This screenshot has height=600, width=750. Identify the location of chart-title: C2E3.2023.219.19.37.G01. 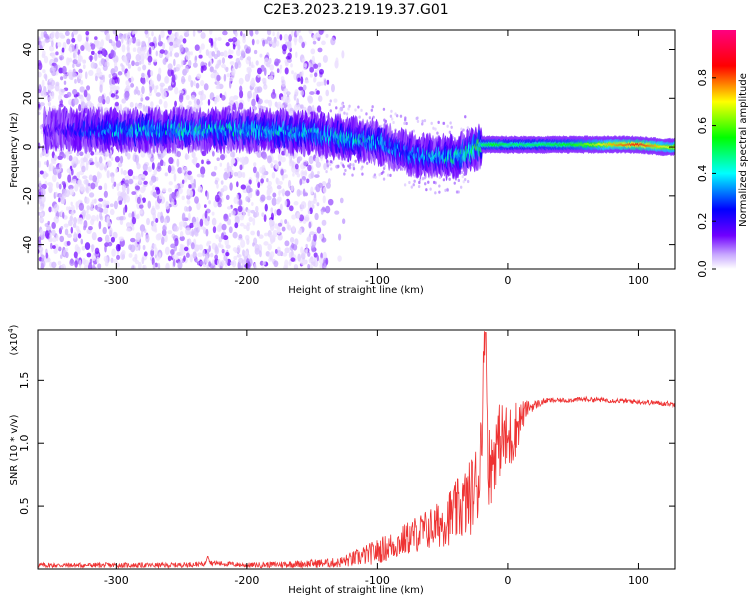
(355, 10).